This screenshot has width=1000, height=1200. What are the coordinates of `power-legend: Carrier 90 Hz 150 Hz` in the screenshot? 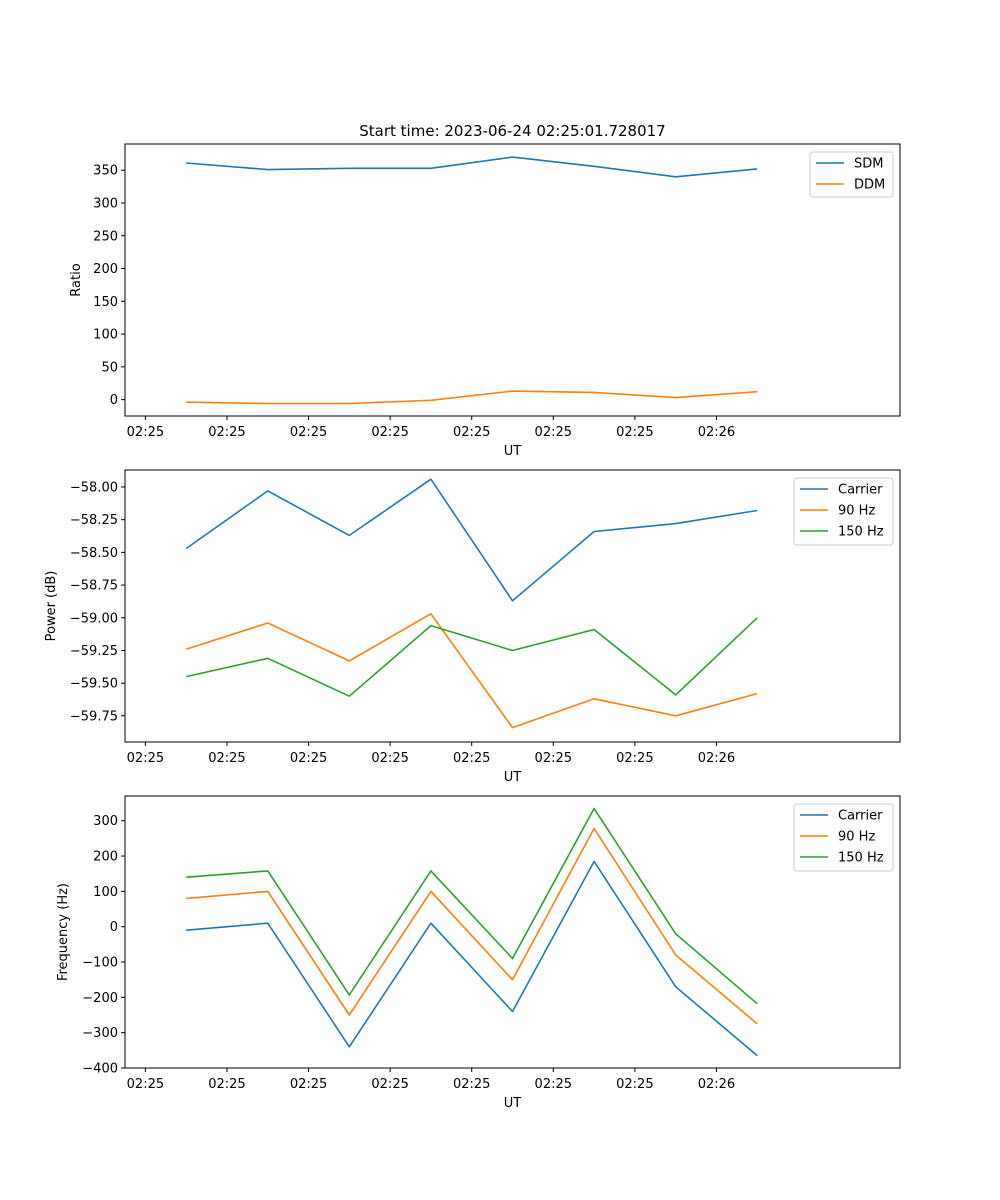 It's located at (843, 511).